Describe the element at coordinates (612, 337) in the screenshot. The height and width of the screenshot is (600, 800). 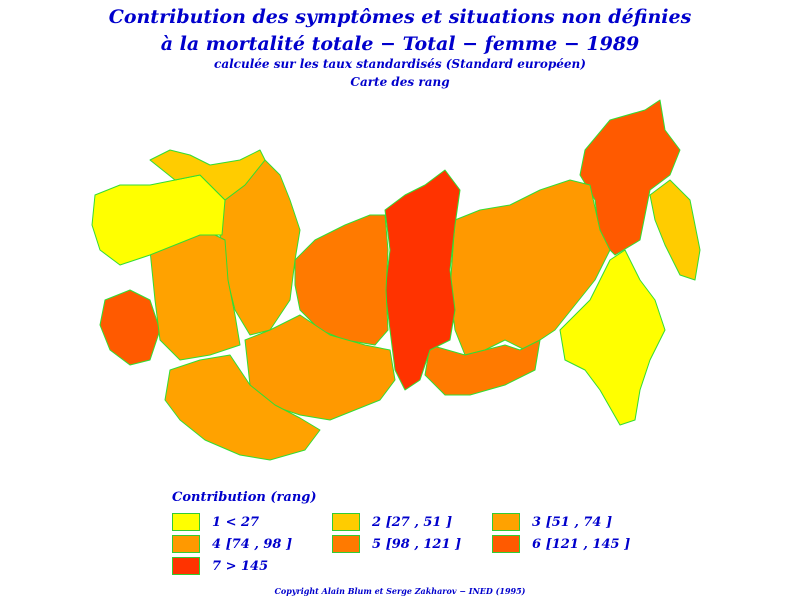
I see `region-far-east-south` at that location.